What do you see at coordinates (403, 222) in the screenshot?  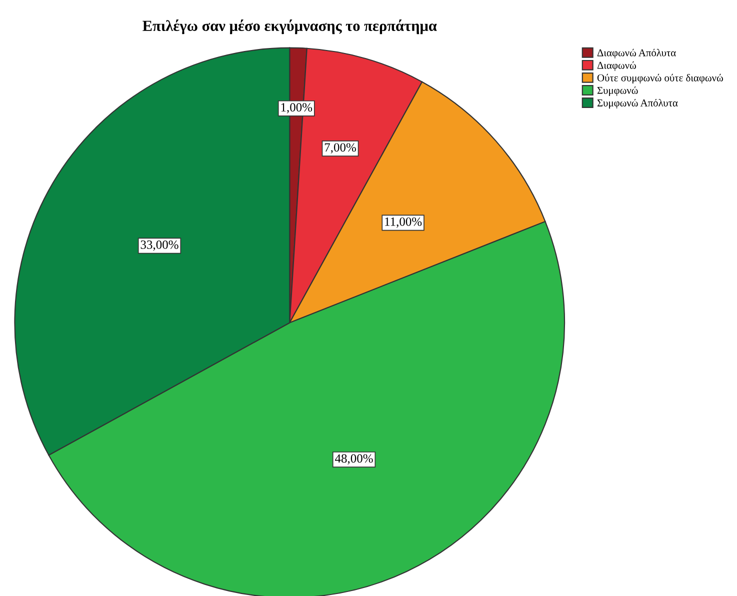 I see `data-label: 11,00%` at bounding box center [403, 222].